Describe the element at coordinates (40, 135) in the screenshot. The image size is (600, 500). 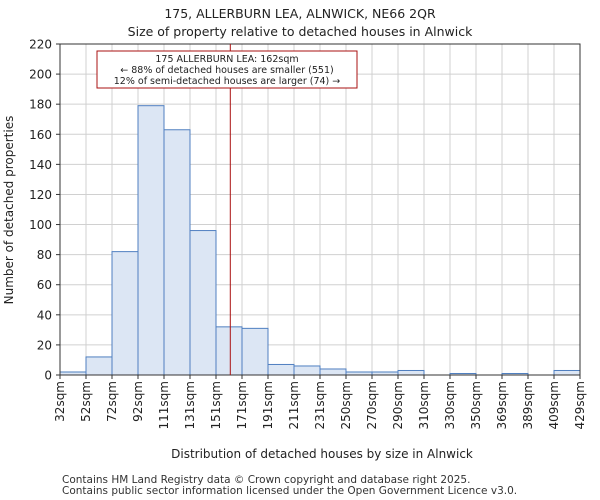
I see `y-tick-label: 160` at that location.